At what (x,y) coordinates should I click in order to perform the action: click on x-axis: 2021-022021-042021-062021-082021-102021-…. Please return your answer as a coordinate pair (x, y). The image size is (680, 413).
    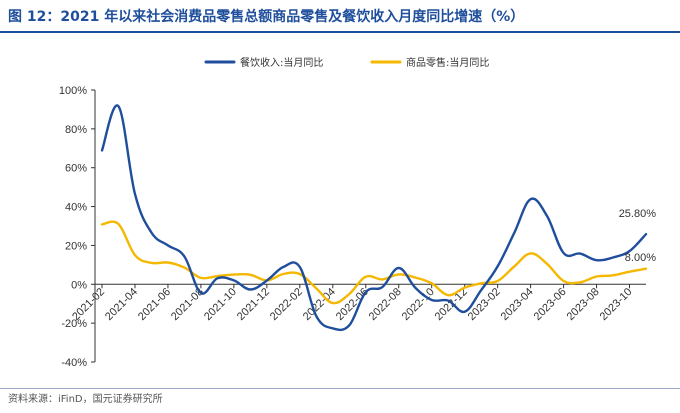
    Looking at the image, I should click on (358, 303).